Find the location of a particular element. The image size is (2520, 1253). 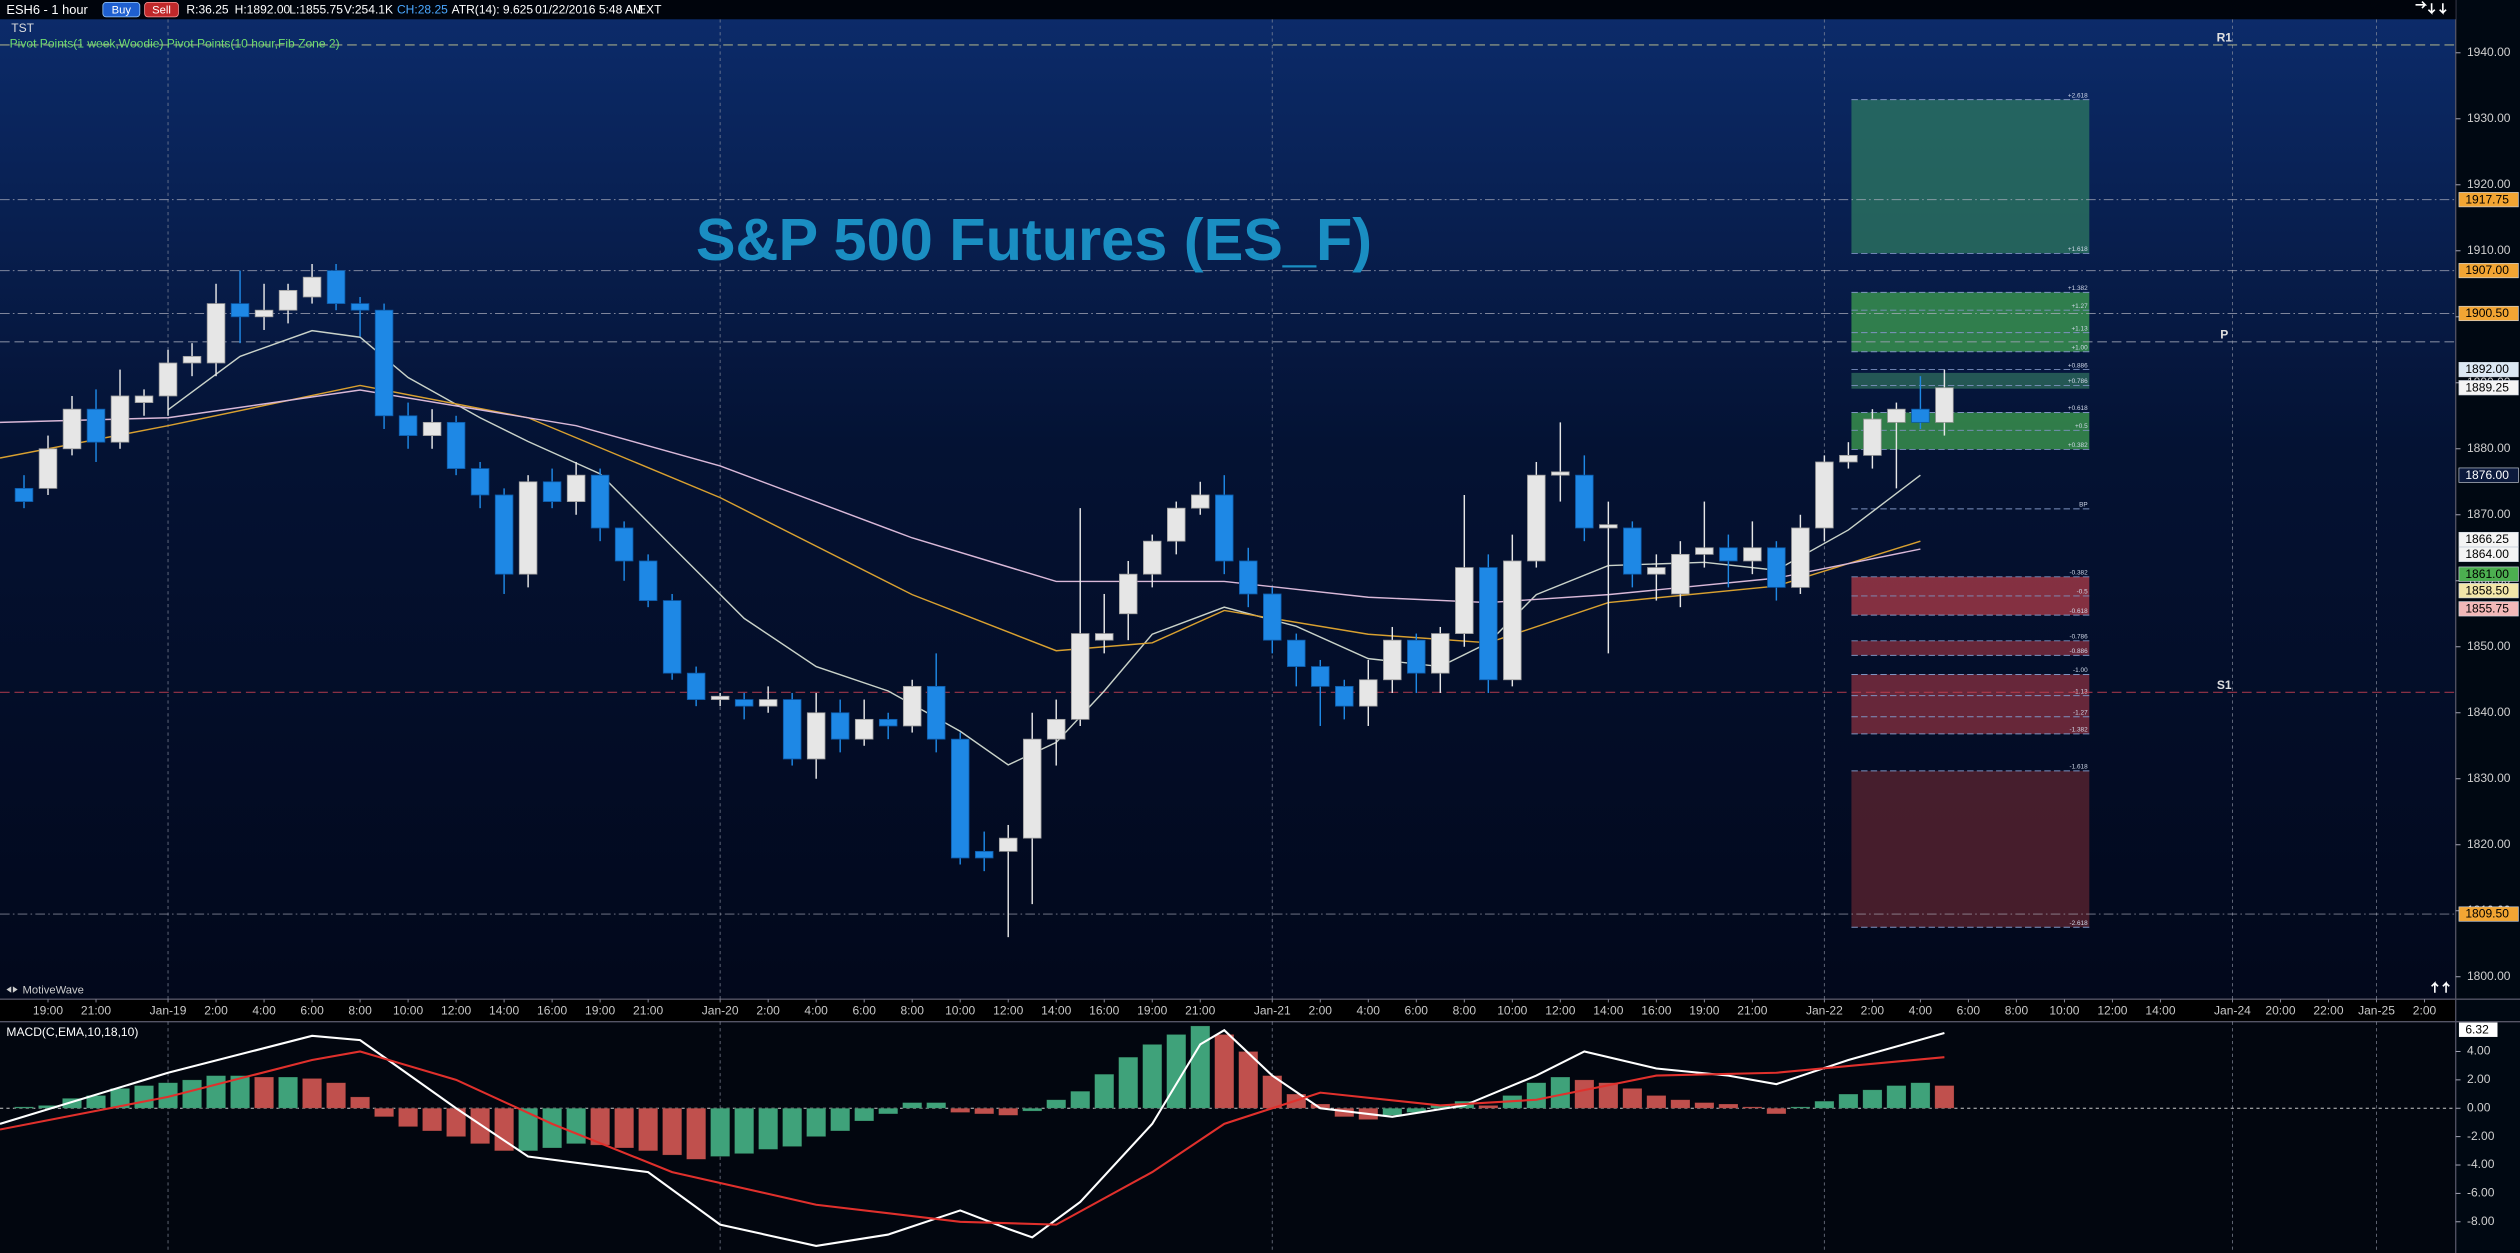

x-tick-label: 19:00 is located at coordinates (1704, 1010).